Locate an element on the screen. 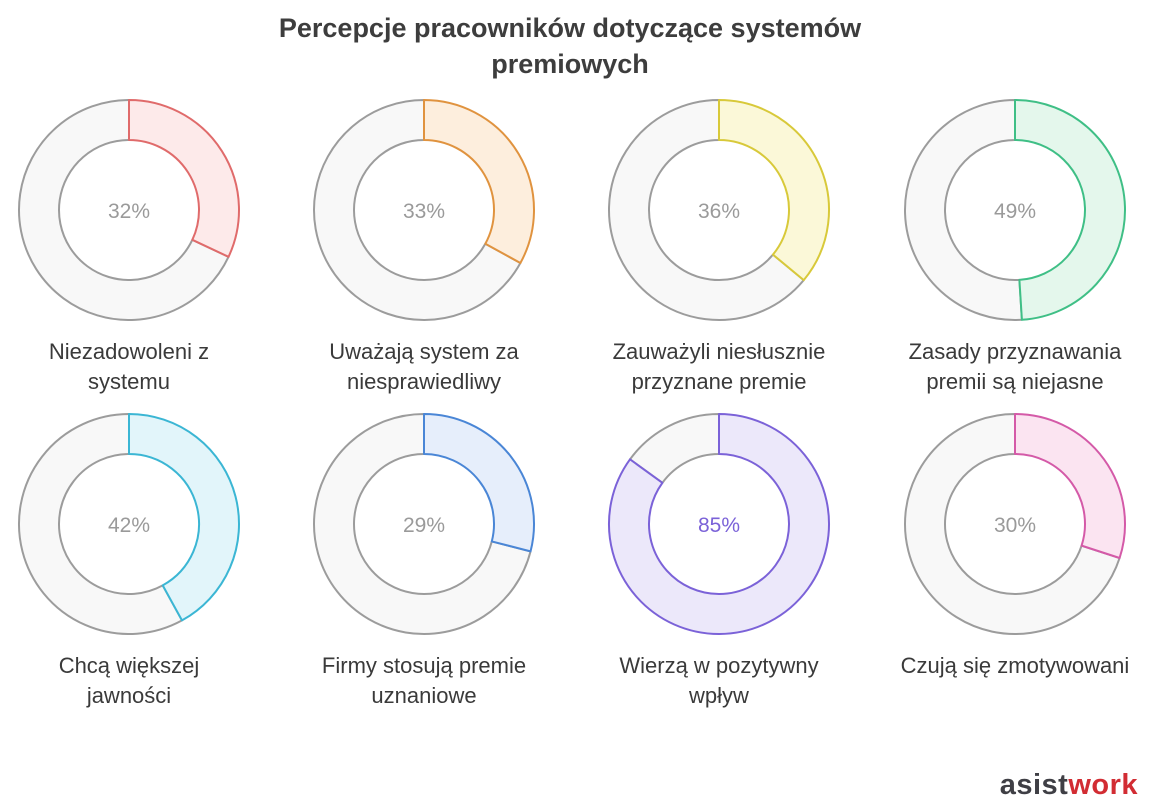  donut-category-label-line: Uważają system za is located at coordinates (424, 351).